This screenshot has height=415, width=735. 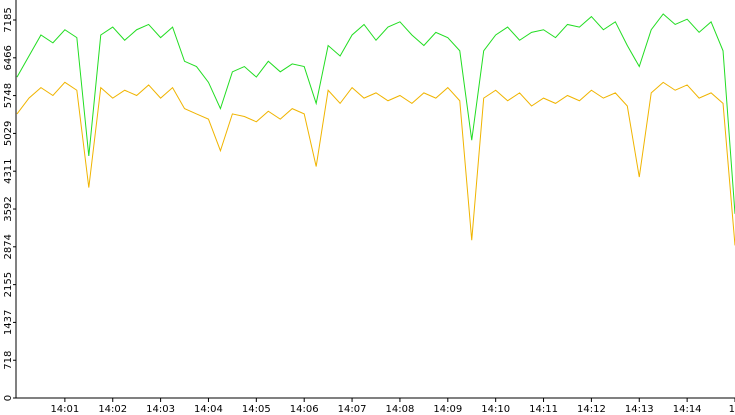 What do you see at coordinates (8, 95) in the screenshot?
I see `y-tick-label: 5748` at bounding box center [8, 95].